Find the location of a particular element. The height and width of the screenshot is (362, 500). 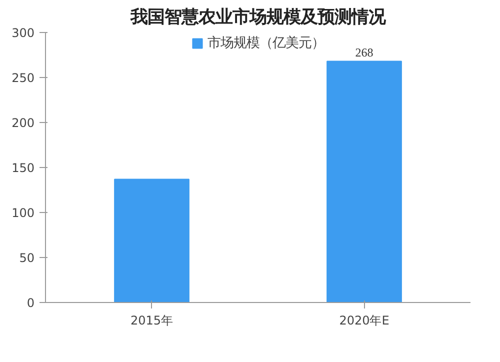

data-label: 268 is located at coordinates (364, 52).